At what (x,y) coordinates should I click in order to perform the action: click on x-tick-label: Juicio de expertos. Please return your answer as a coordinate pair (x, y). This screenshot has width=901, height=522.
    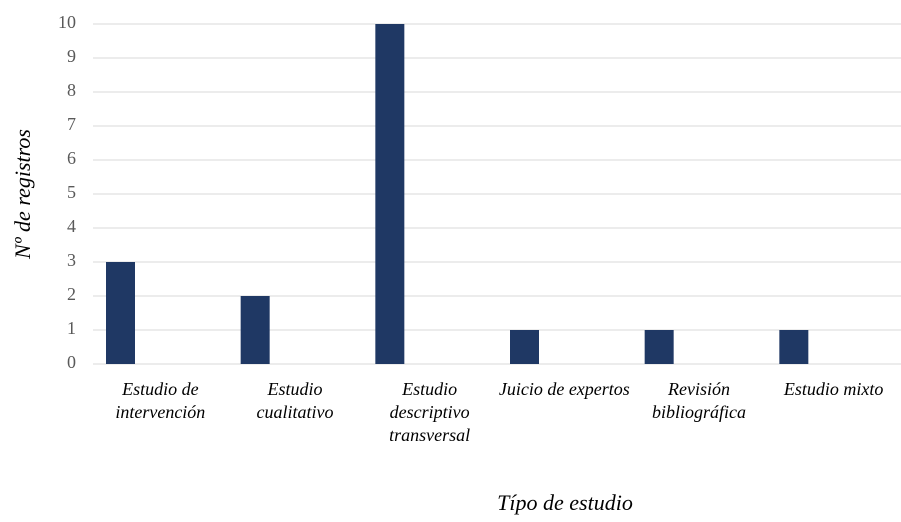
    Looking at the image, I should click on (564, 389).